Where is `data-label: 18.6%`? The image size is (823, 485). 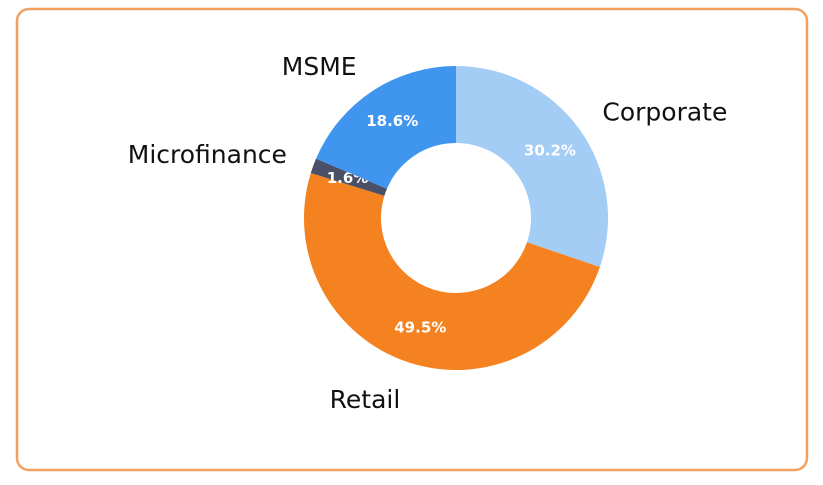 data-label: 18.6% is located at coordinates (392, 121).